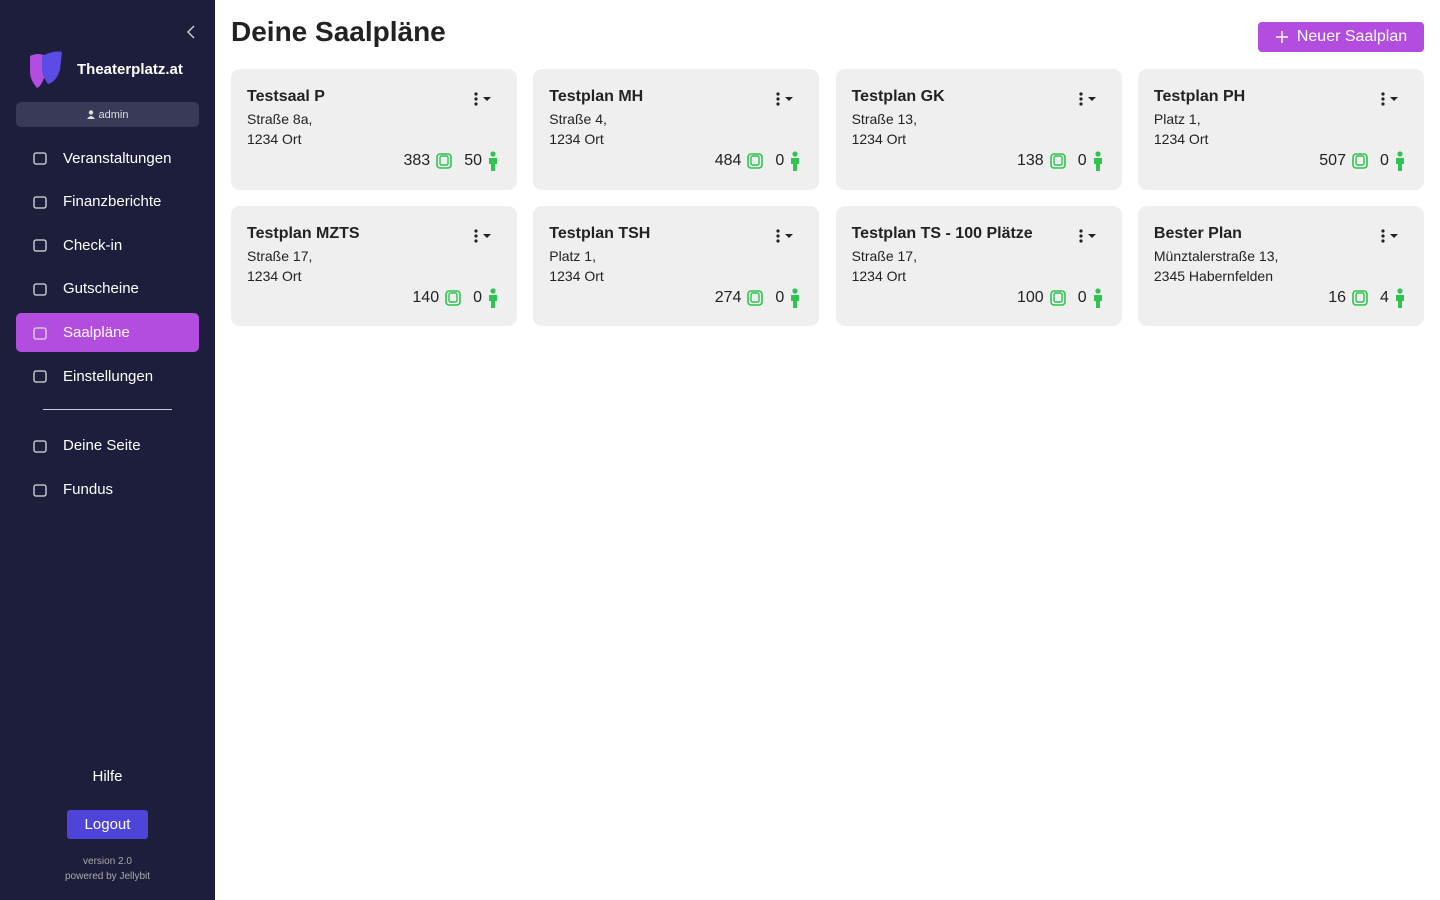 The image size is (1440, 900). I want to click on nav-item: Saalpläne, so click(107, 332).